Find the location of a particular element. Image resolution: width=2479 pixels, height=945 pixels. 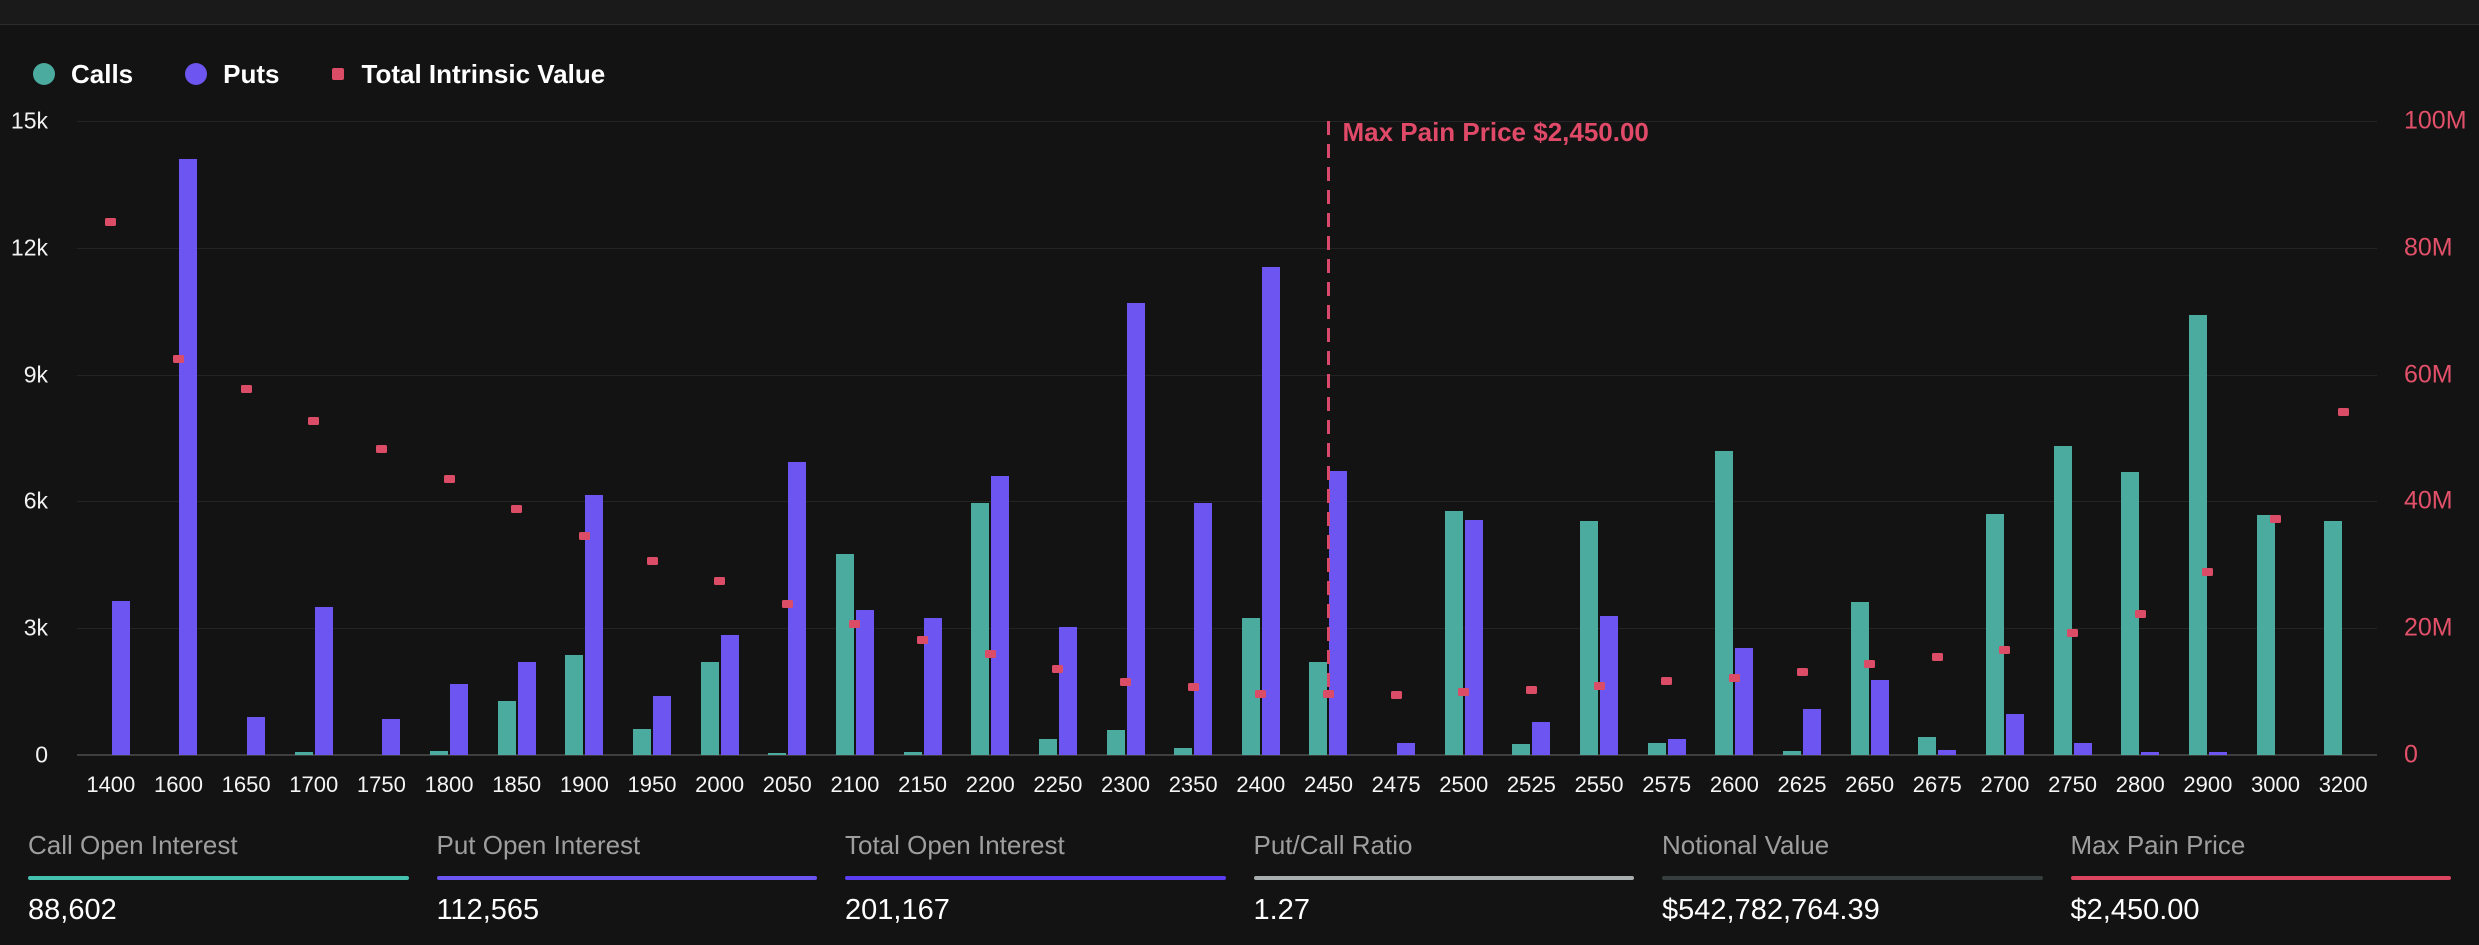

legend-item-puts: Puts is located at coordinates (232, 74).